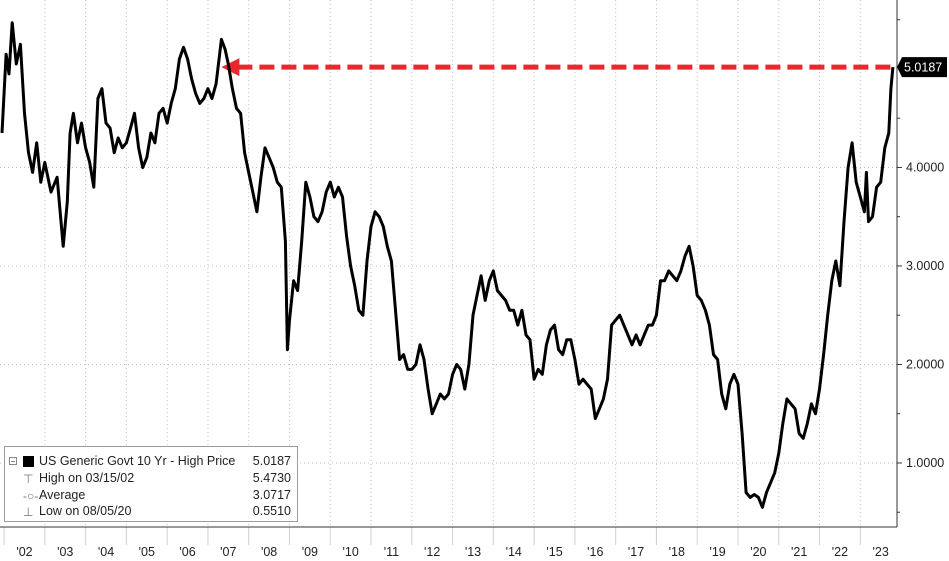  I want to click on y-tick-label: 4.0000, so click(925, 167).